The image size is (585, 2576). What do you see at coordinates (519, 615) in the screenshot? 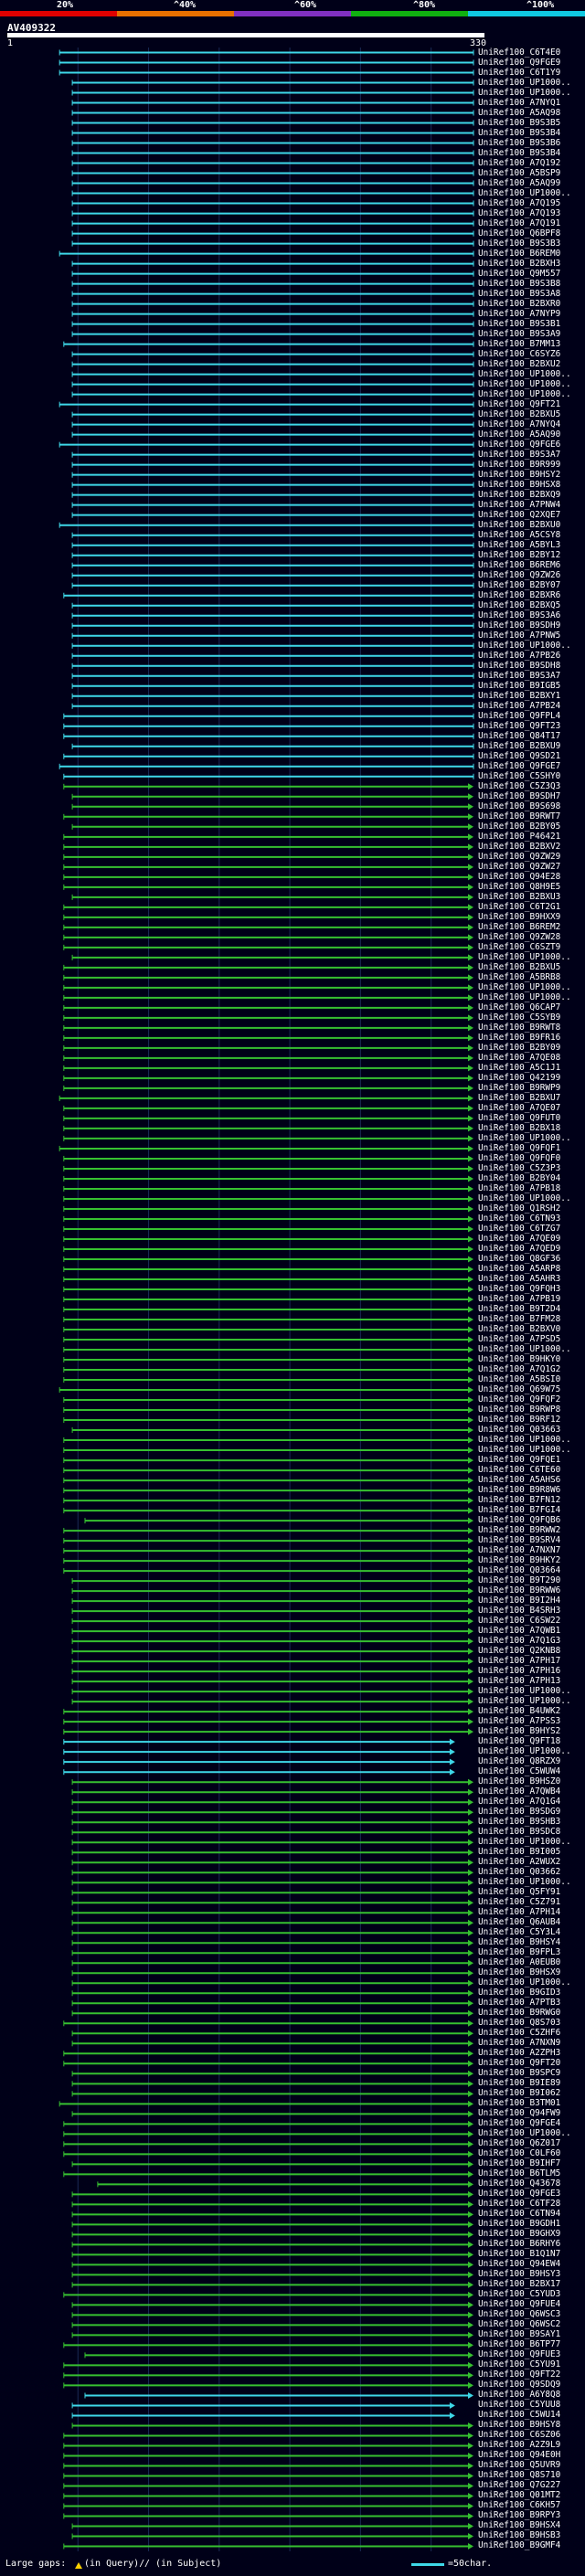
I see `hit-label-link: UniRef100_B9S3A6` at bounding box center [519, 615].